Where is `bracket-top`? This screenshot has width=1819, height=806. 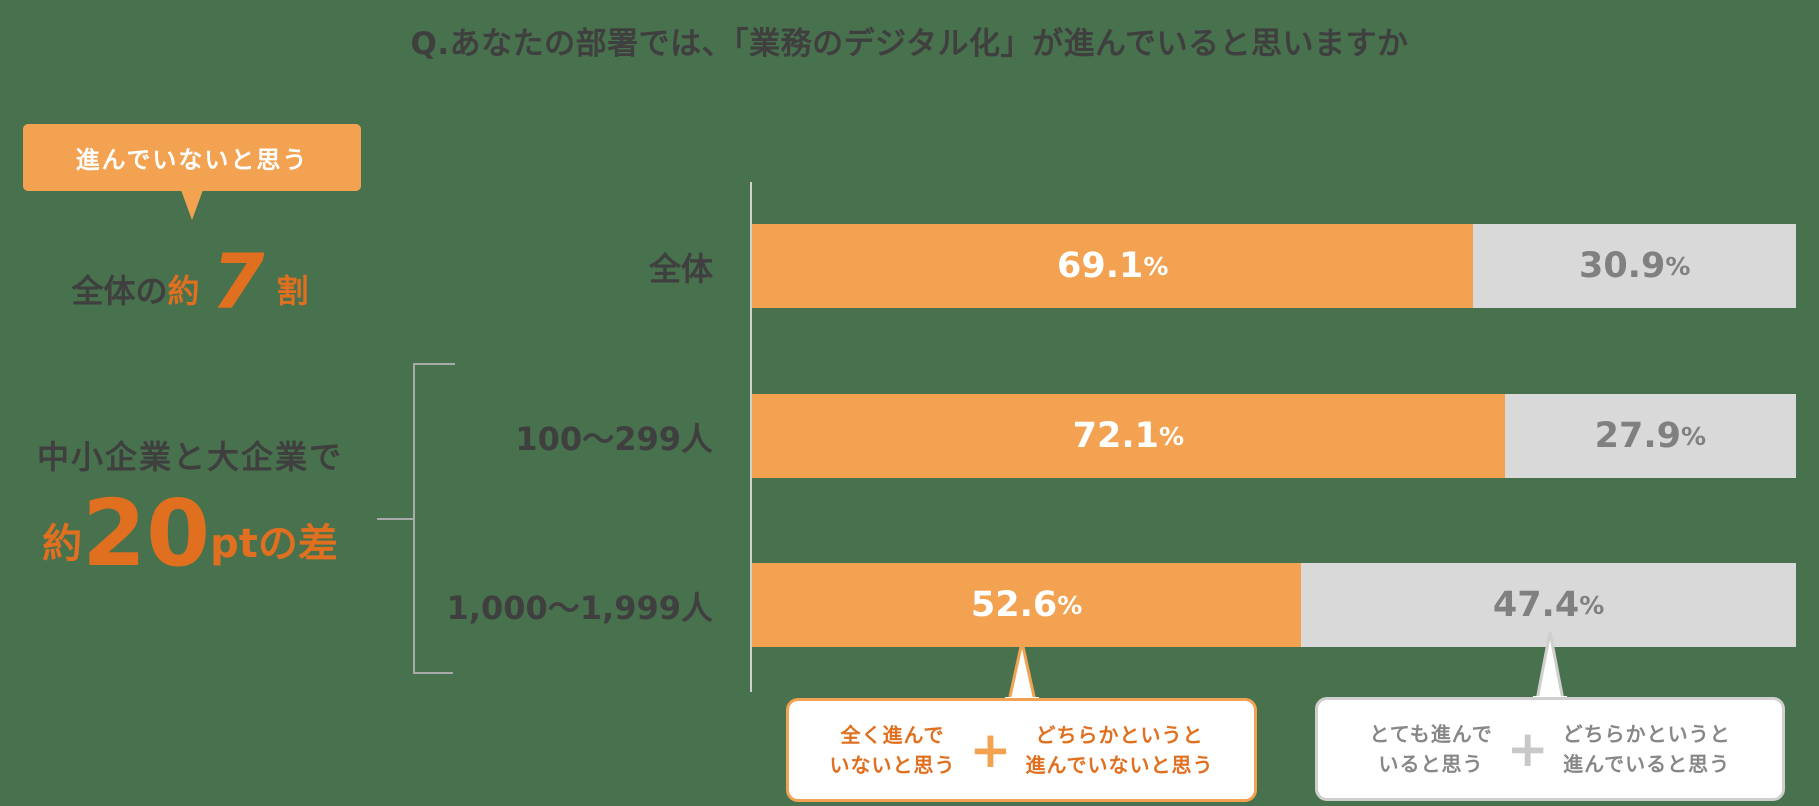 bracket-top is located at coordinates (434, 364).